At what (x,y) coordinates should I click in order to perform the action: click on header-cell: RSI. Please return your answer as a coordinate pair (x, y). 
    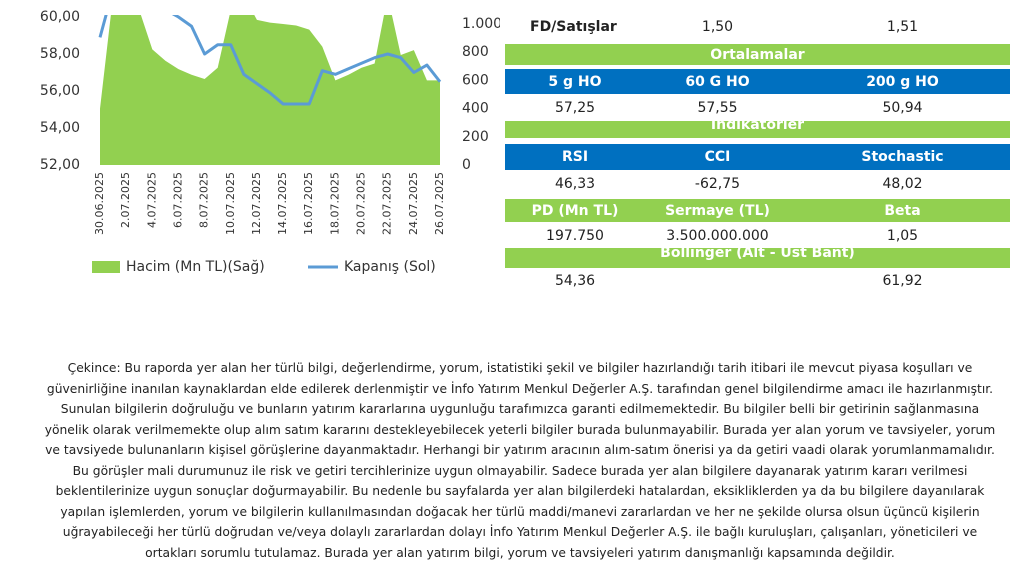
    Looking at the image, I should click on (575, 157).